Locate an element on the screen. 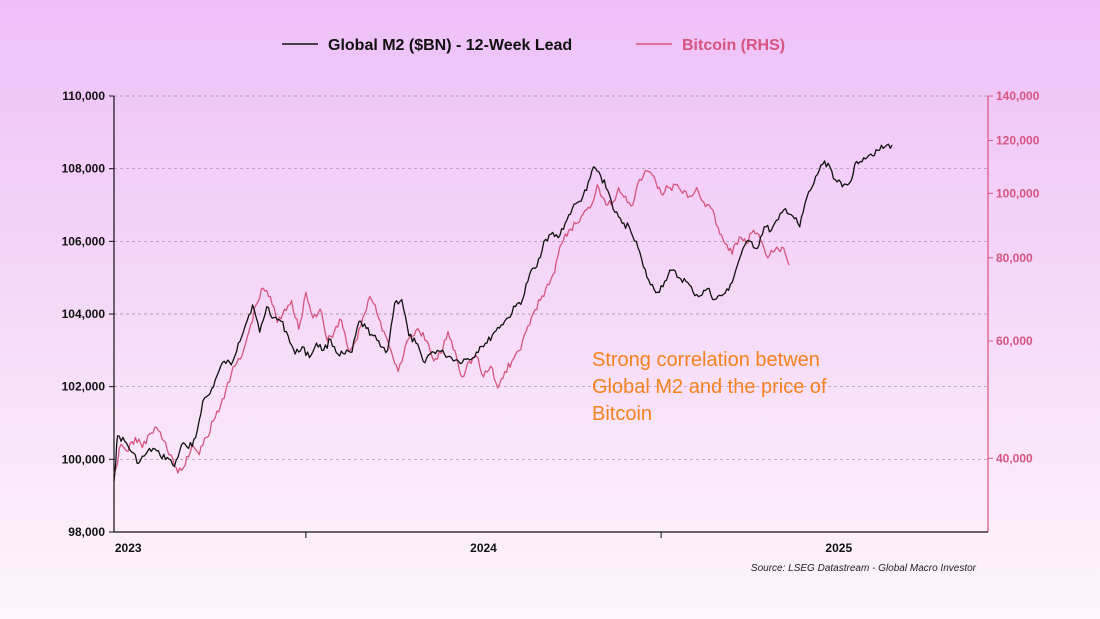 The width and height of the screenshot is (1100, 619). right-tick-label: 80,000 is located at coordinates (1014, 258).